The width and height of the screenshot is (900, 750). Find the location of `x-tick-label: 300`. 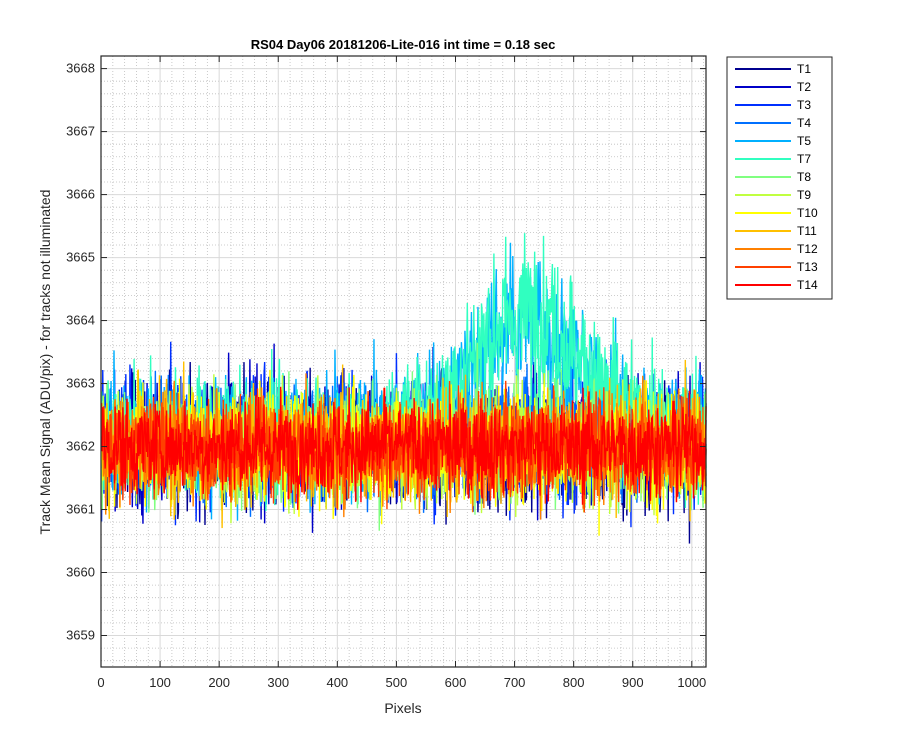

x-tick-label: 300 is located at coordinates (278, 682).